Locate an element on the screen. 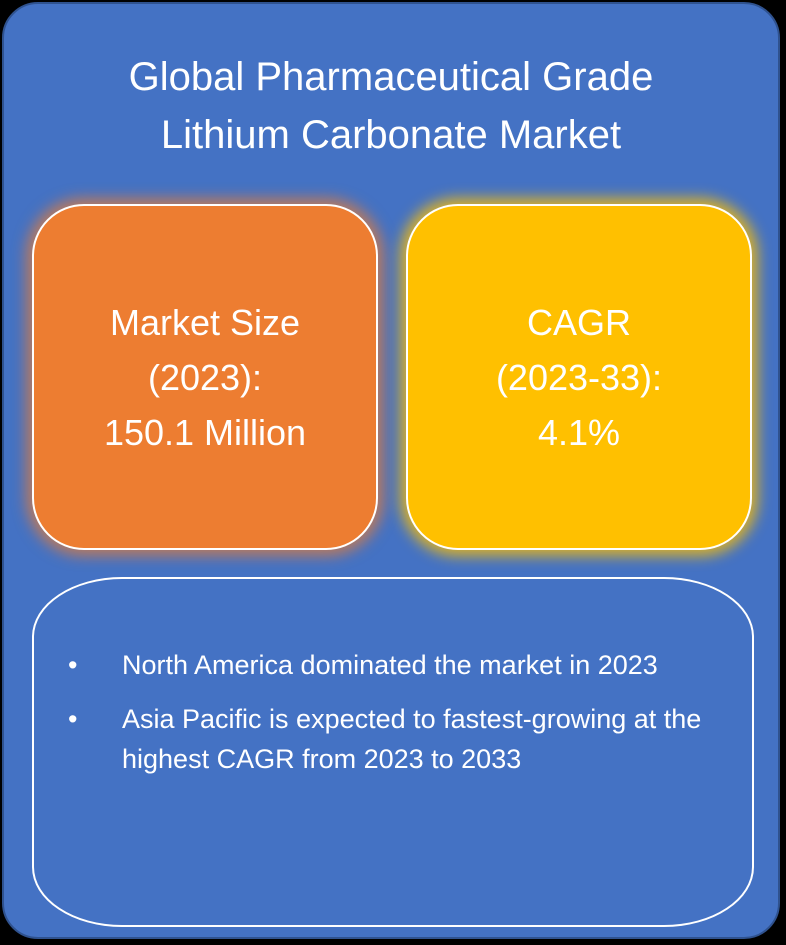 This screenshot has width=786, height=945. title-line: Lithium Carbonate Market is located at coordinates (391, 135).